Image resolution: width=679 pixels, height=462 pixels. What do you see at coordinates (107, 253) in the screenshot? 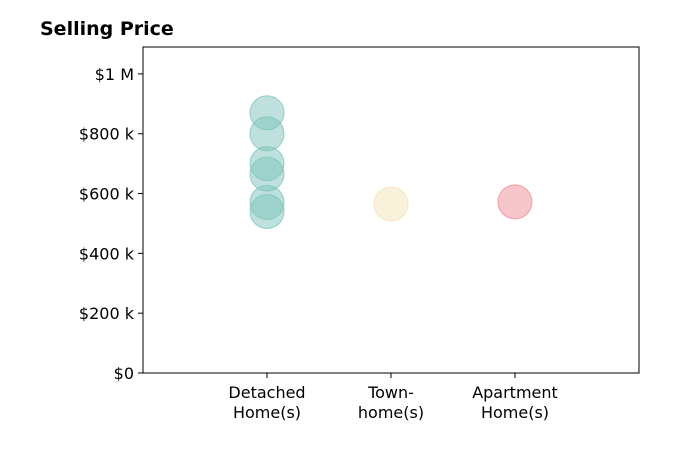
I see `y-tick-label: $400 k` at bounding box center [107, 253].